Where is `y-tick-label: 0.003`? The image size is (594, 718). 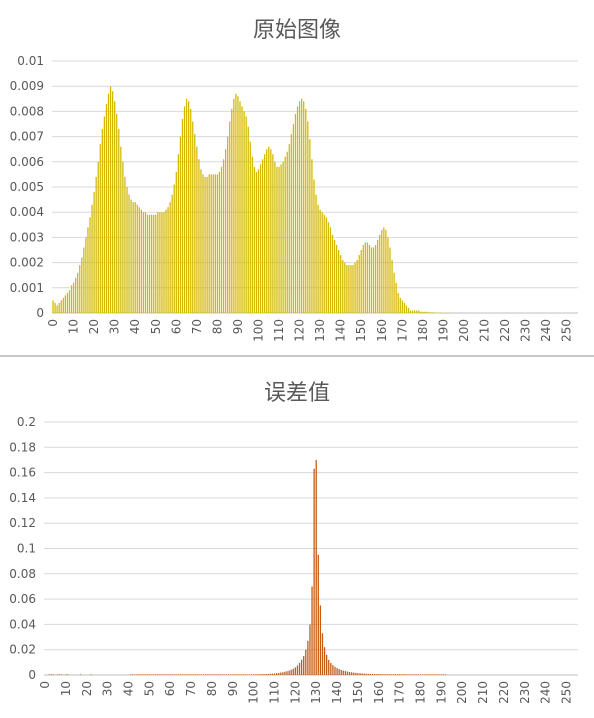
y-tick-label: 0.003 is located at coordinates (27, 237).